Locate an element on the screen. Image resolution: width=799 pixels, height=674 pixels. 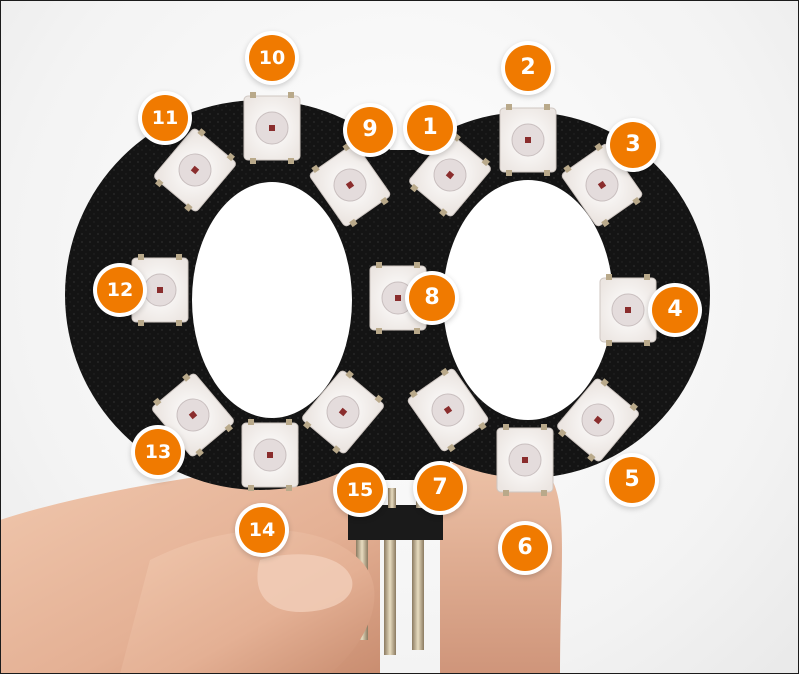
number-badge-1: 1 is located at coordinates (430, 128).